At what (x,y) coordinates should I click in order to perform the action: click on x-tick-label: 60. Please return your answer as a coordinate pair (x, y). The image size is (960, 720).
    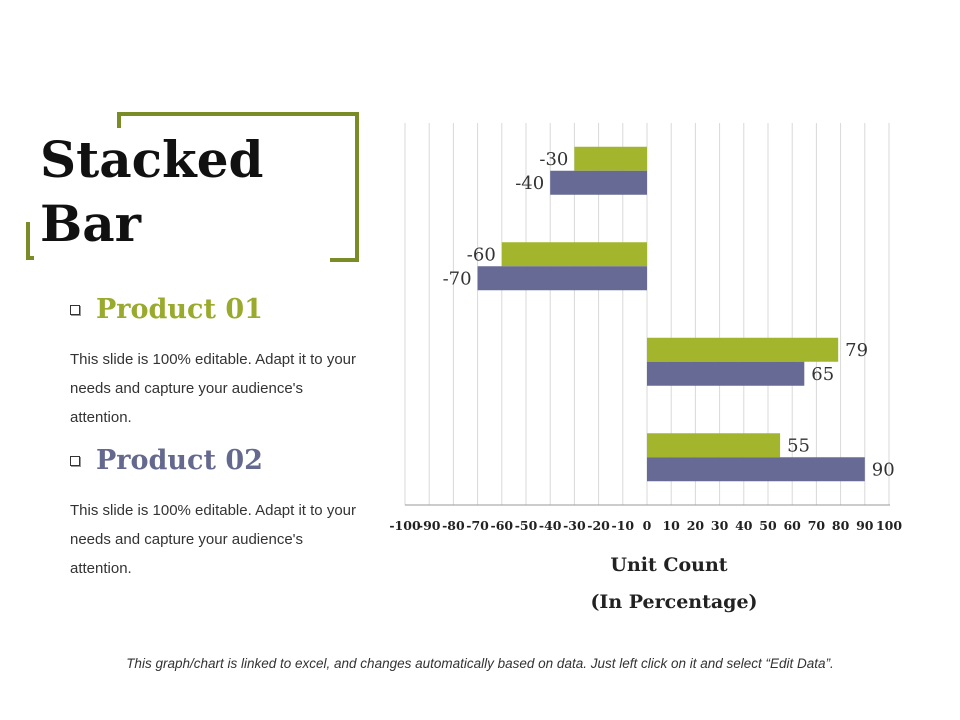
    Looking at the image, I should click on (792, 525).